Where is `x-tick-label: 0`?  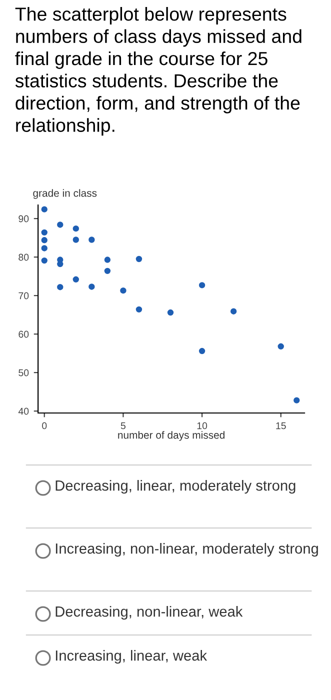
x-tick-label: 0 is located at coordinates (44, 426).